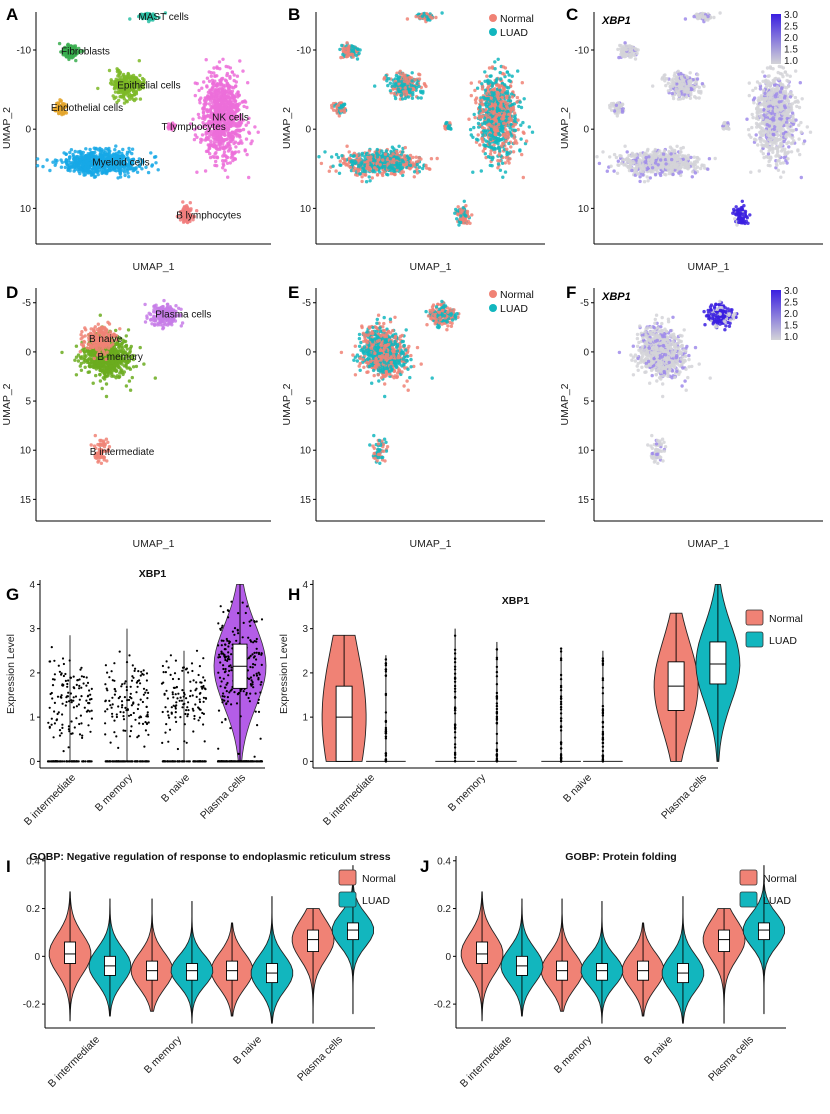 The image size is (830, 1114). I want to click on y-axis-label: UMAP_2, so click(565, 128).